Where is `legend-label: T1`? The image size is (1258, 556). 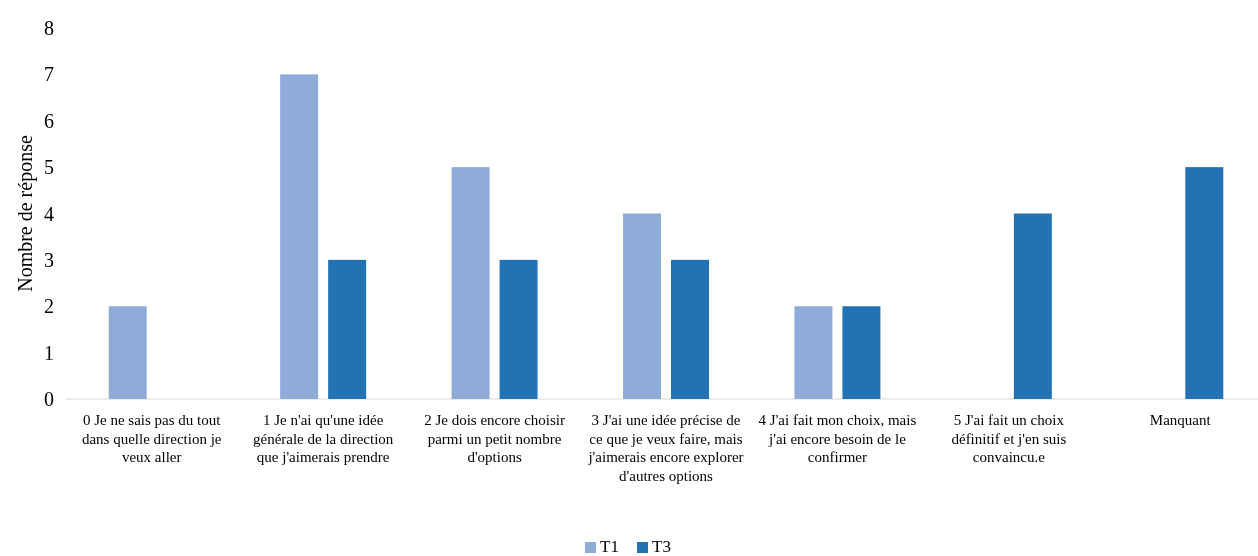 legend-label: T1 is located at coordinates (609, 546).